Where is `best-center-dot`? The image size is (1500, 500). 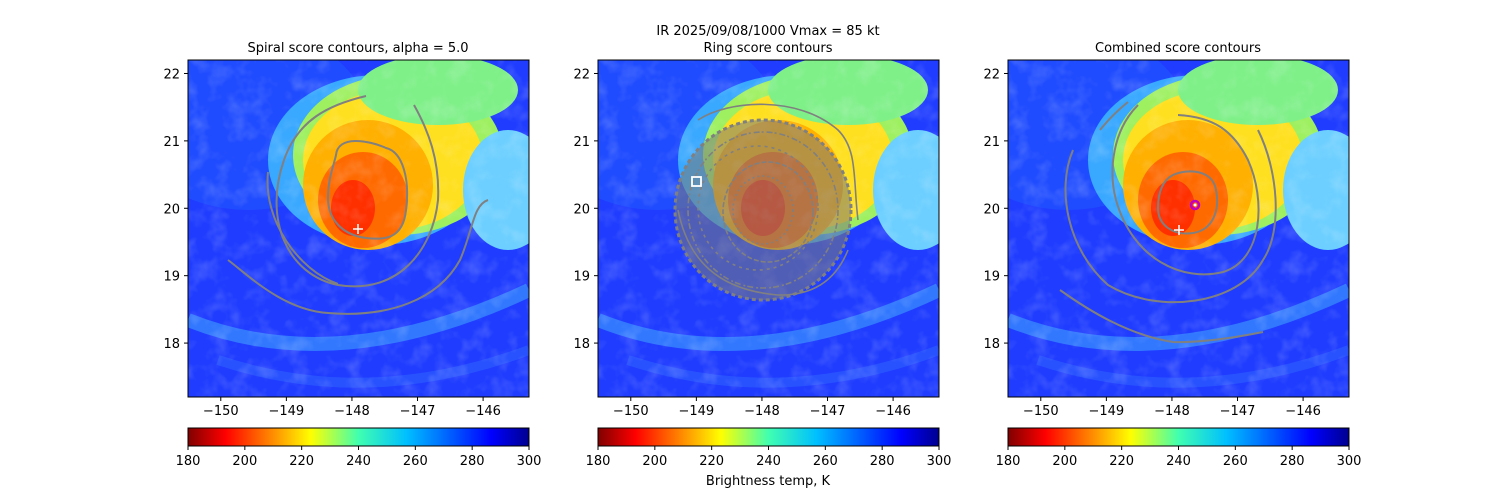
best-center-dot is located at coordinates (1195, 205).